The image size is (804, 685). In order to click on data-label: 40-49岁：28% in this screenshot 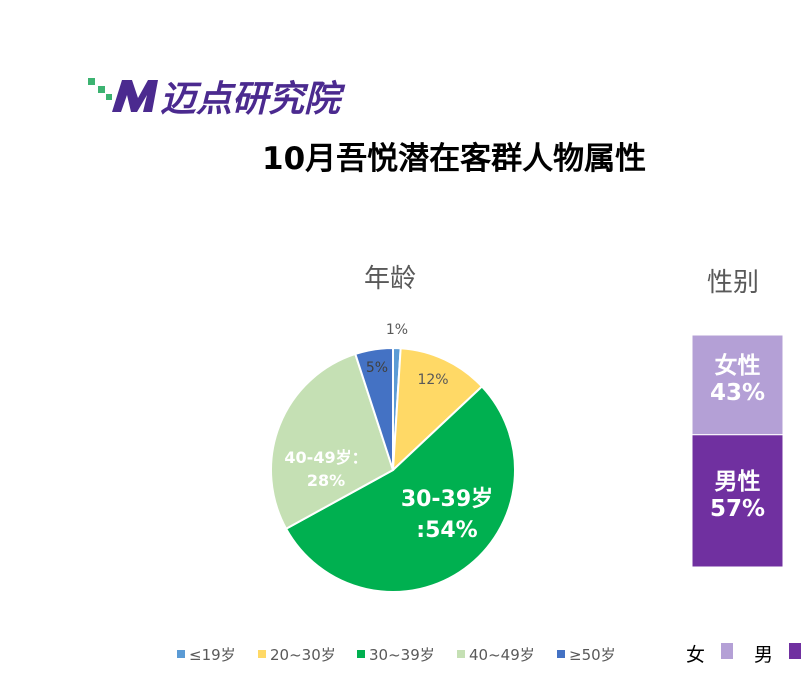, I will do `click(326, 469)`.